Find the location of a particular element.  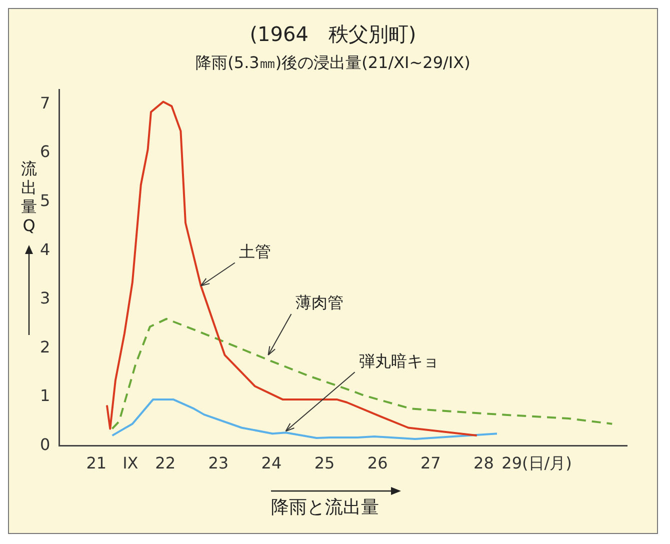

x-tick-label: 25 is located at coordinates (324, 463).